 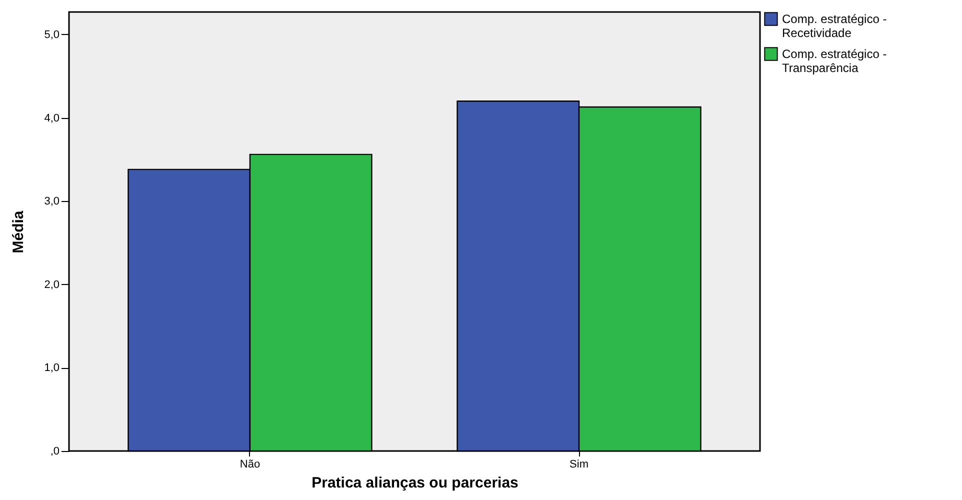 What do you see at coordinates (834, 26) in the screenshot?
I see `legend-label: Comp. estratégico - Recetividade` at bounding box center [834, 26].